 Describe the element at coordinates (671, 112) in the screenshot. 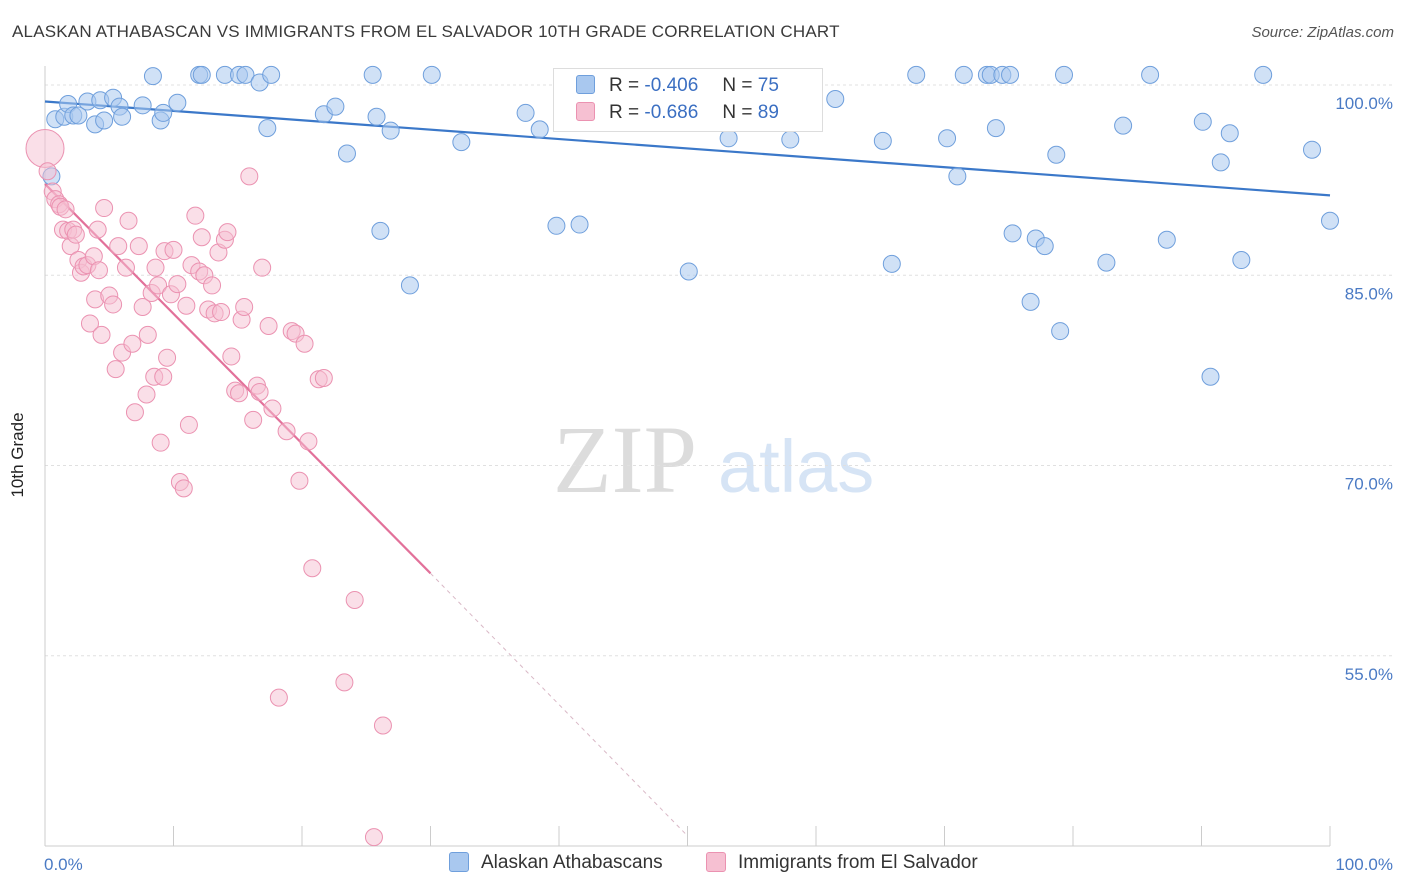

I see `legend-r-value: -0.686` at that location.